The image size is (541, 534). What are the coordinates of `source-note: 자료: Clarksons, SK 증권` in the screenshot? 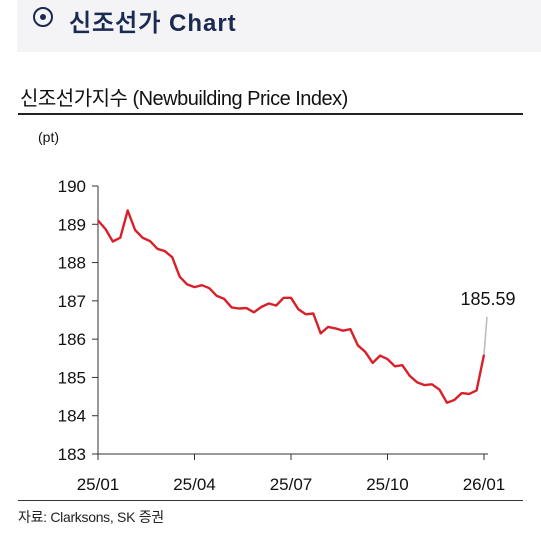 It's located at (91, 517).